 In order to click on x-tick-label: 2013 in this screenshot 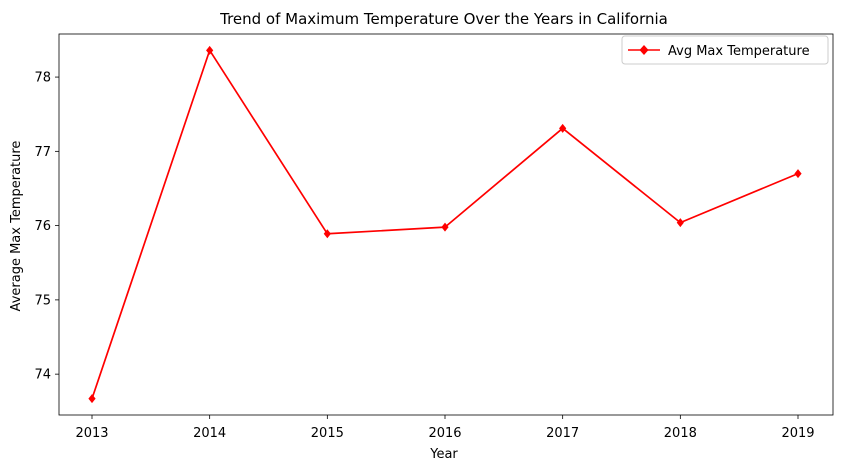, I will do `click(91, 433)`.